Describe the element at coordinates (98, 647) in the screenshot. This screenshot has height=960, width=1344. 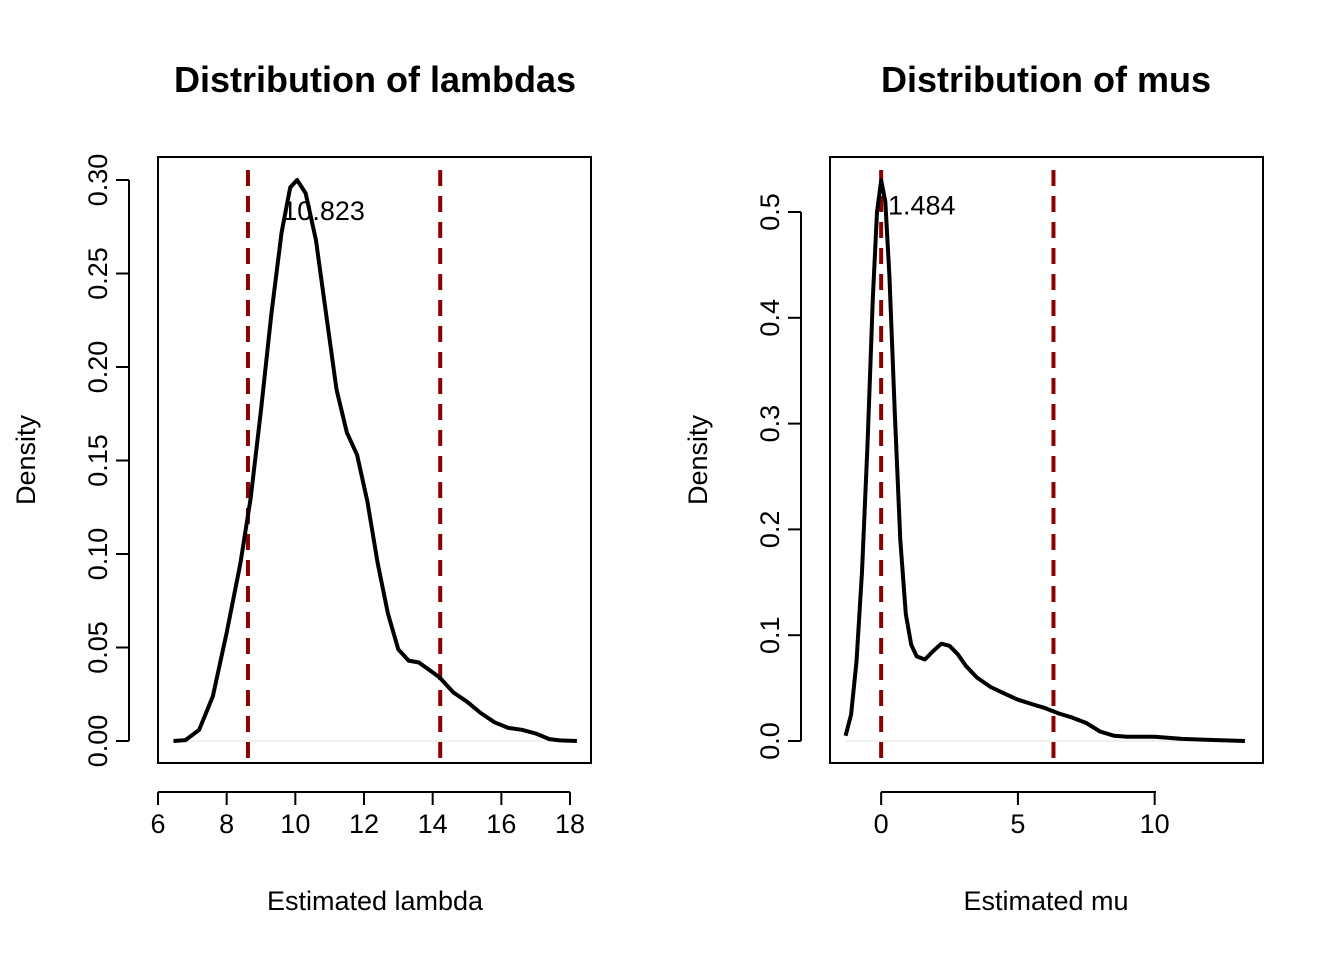
I see `y-tick-label: 0.05` at that location.